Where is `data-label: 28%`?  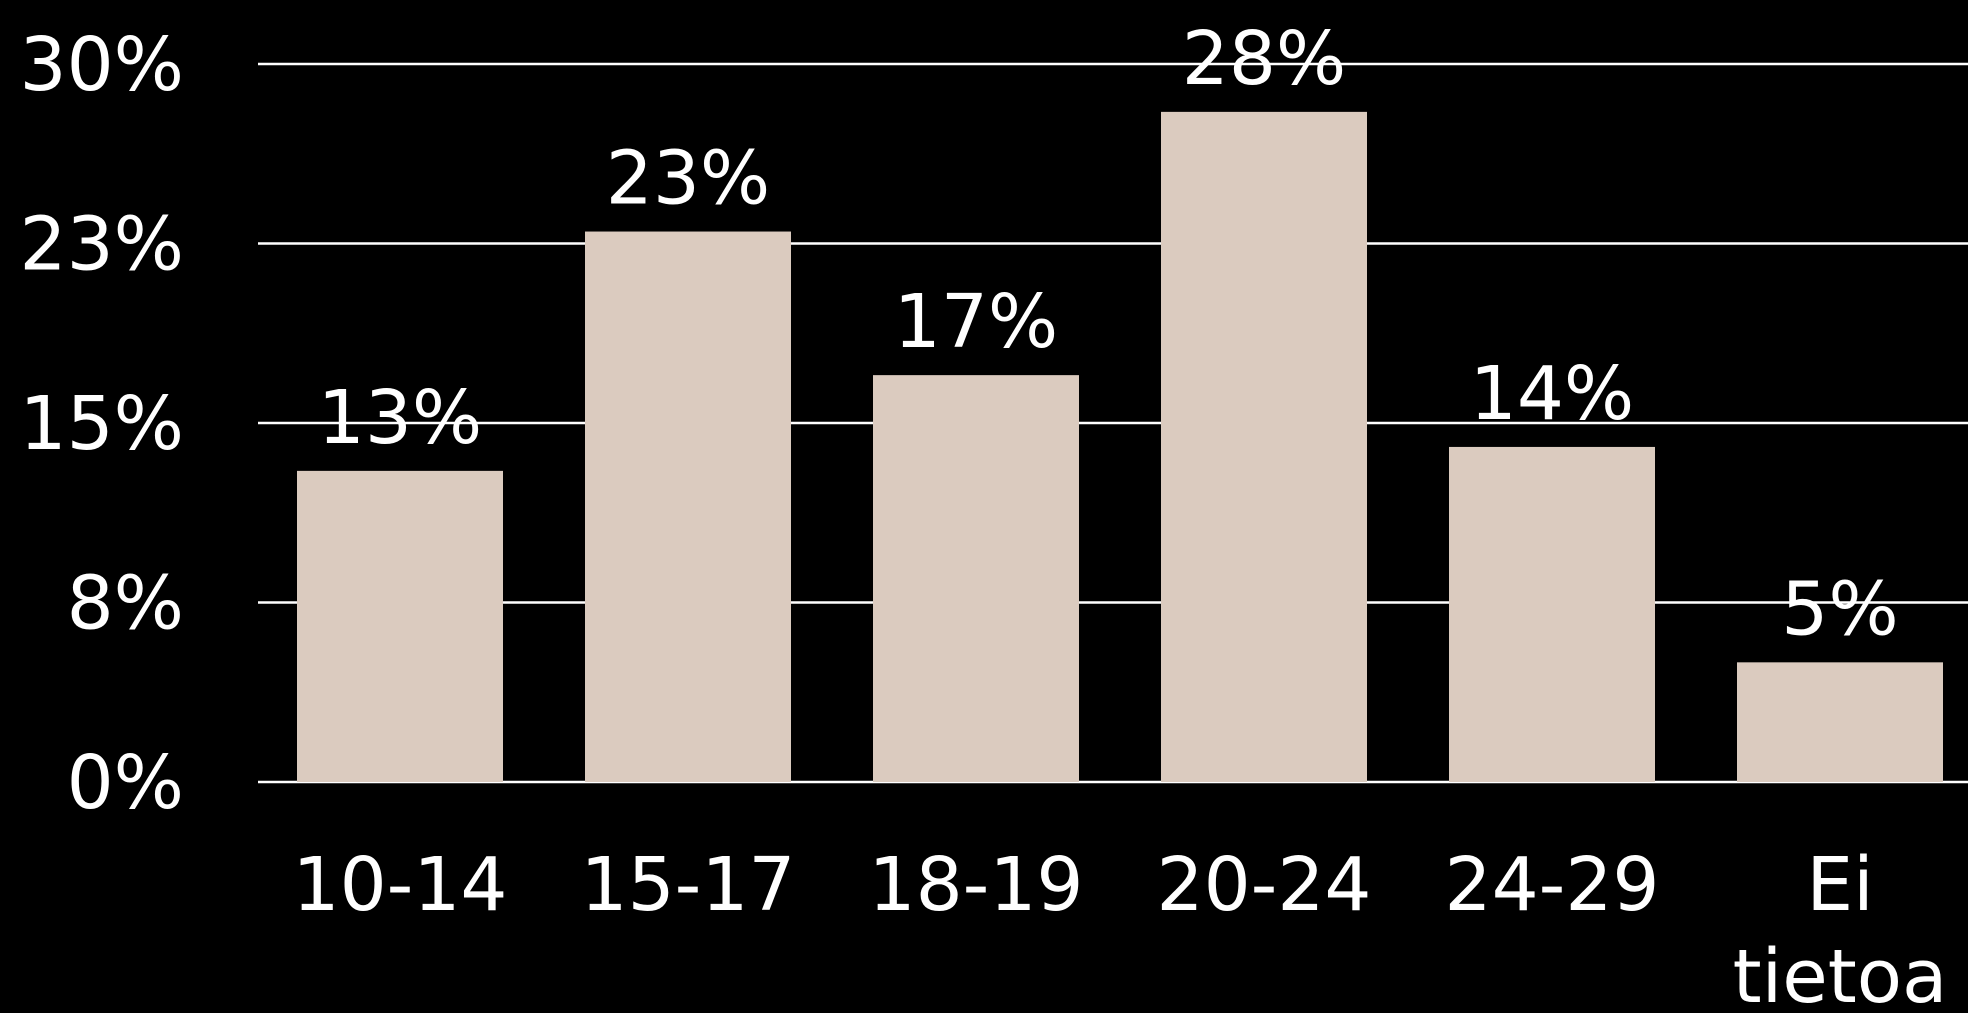
data-label: 28% is located at coordinates (1264, 59).